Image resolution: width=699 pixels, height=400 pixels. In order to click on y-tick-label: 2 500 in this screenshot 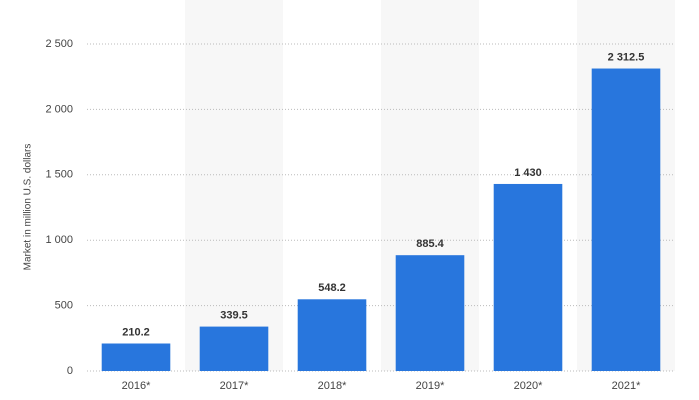, I will do `click(59, 44)`.